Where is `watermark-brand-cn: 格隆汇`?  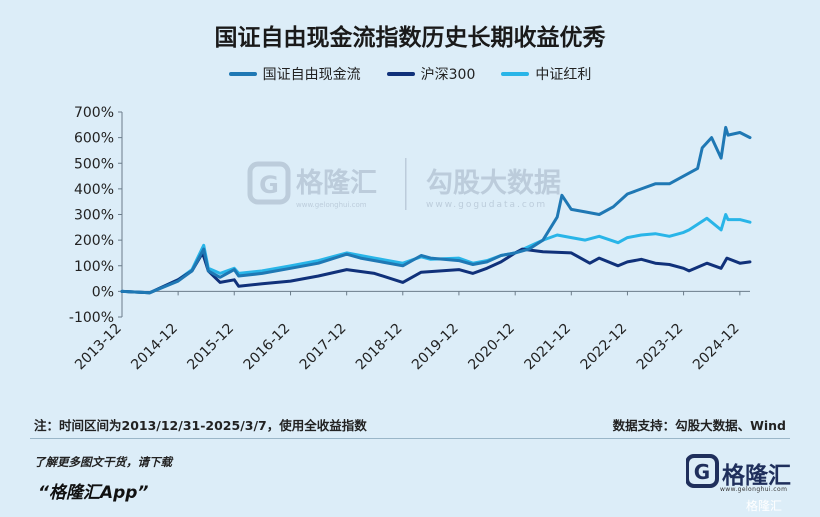
watermark-brand-cn: 格隆汇 is located at coordinates (336, 183).